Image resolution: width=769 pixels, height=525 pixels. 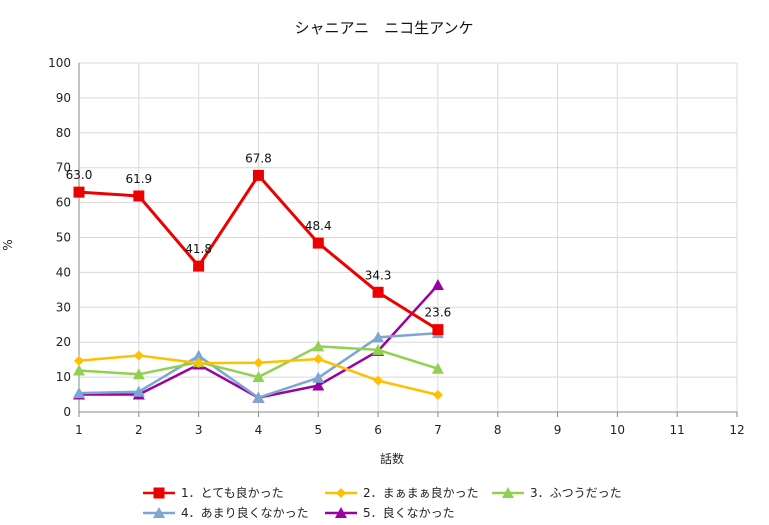 What do you see at coordinates (63, 307) in the screenshot?
I see `y-tick-label: 30` at bounding box center [63, 307].